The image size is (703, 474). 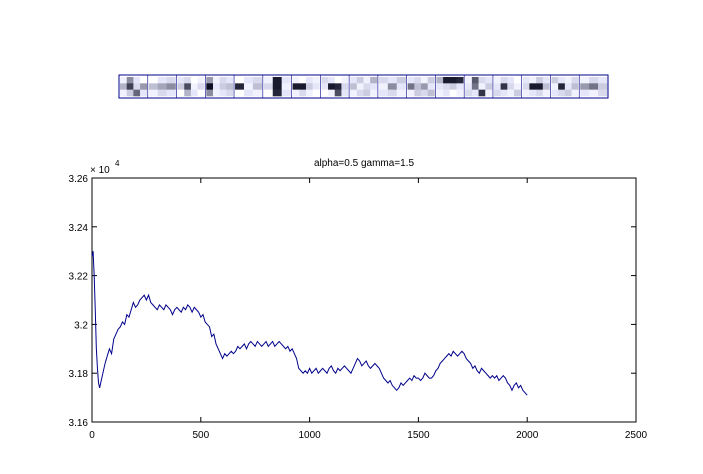 What do you see at coordinates (92, 435) in the screenshot?
I see `x-tick-label: 0` at bounding box center [92, 435].